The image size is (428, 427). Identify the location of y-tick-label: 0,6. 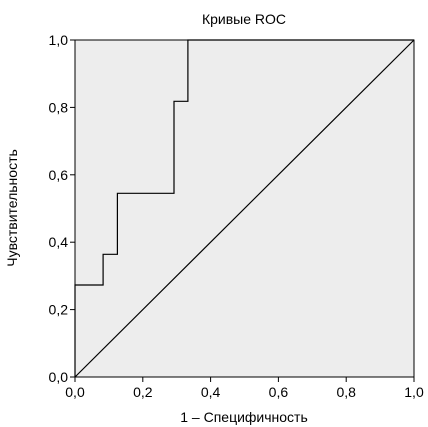
(59, 175).